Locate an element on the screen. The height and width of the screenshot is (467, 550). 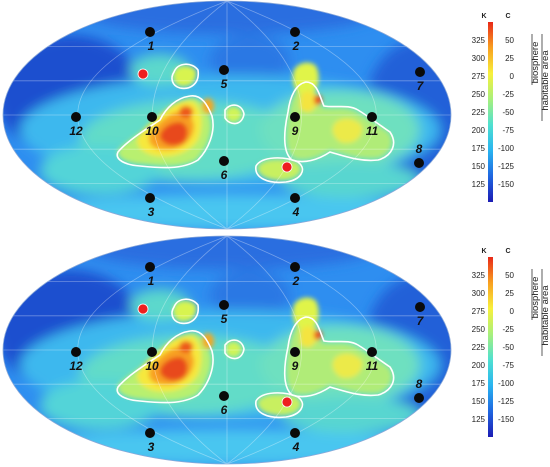
celsius-tick-label: 50 is located at coordinates (509, 275).